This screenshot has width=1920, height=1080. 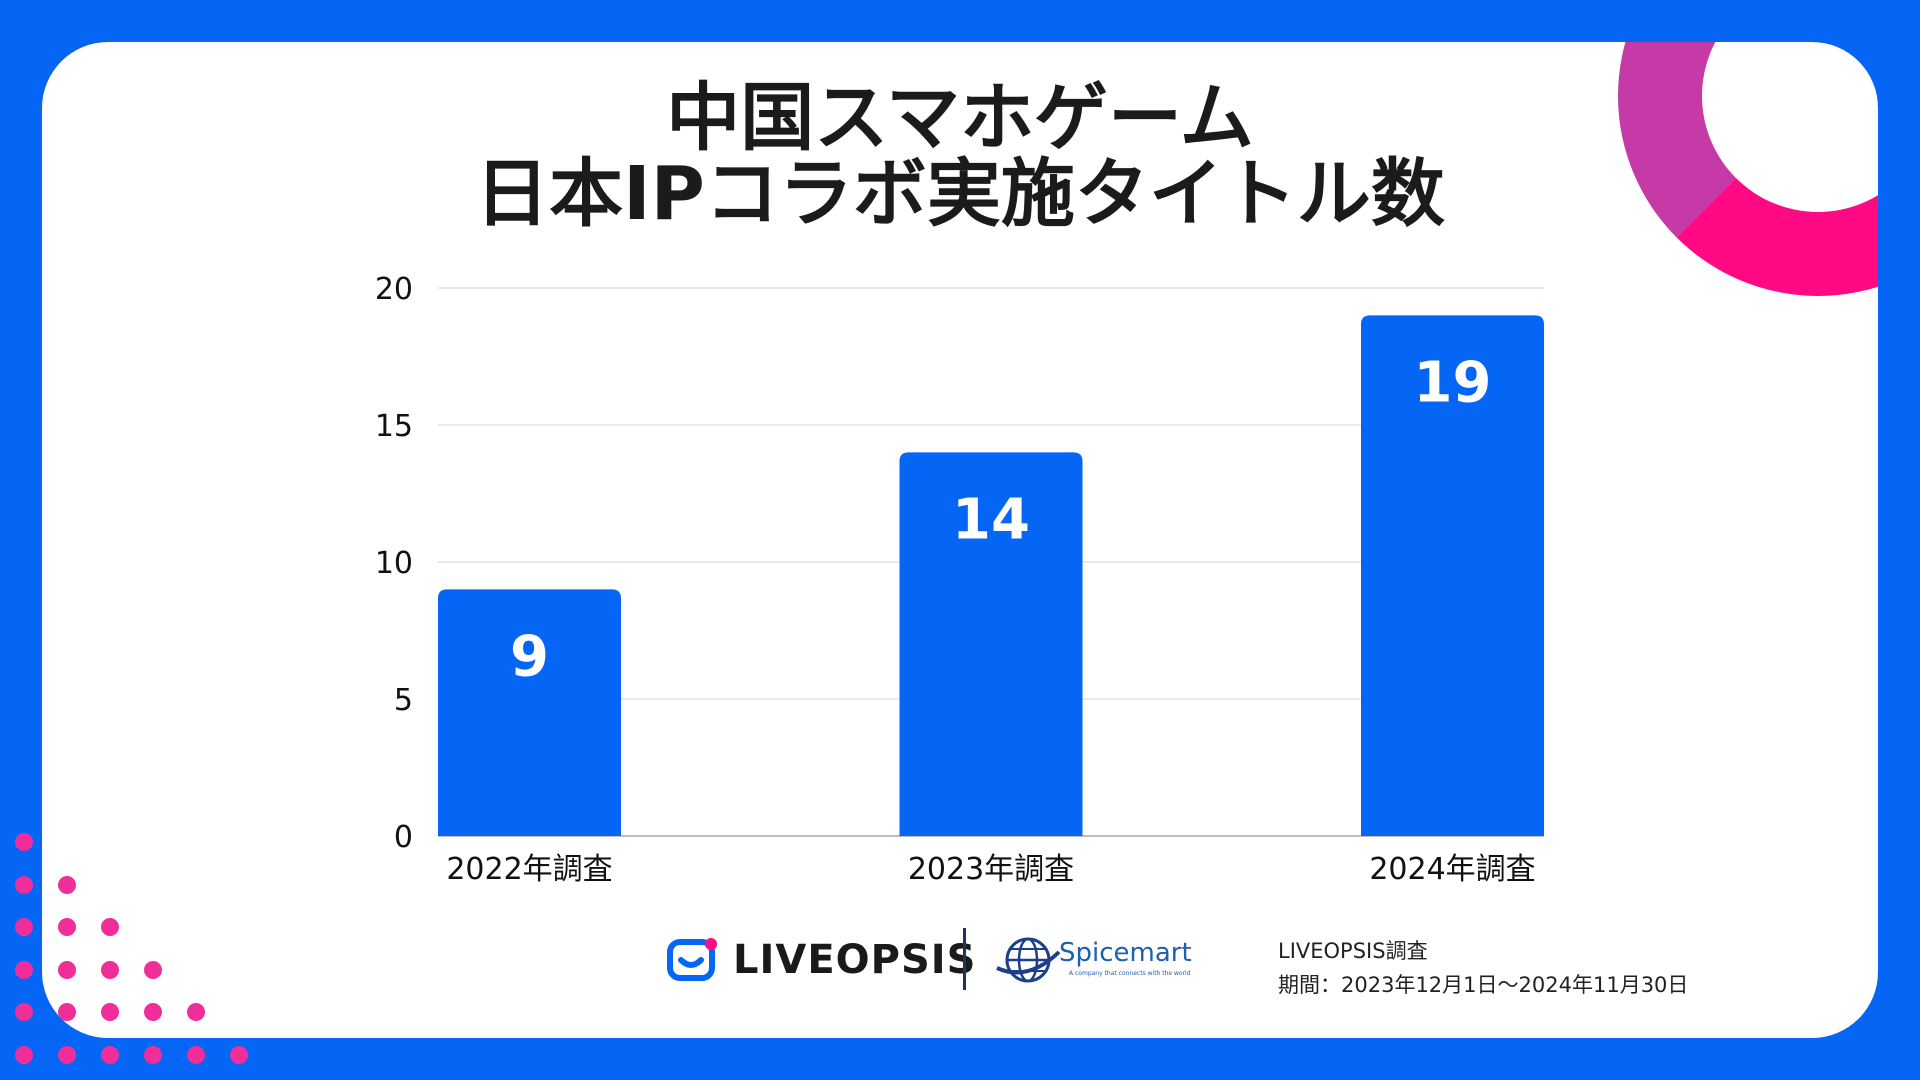 What do you see at coordinates (855, 960) in the screenshot?
I see `liveopsis-logo-text: LIVEOPSIS` at bounding box center [855, 960].